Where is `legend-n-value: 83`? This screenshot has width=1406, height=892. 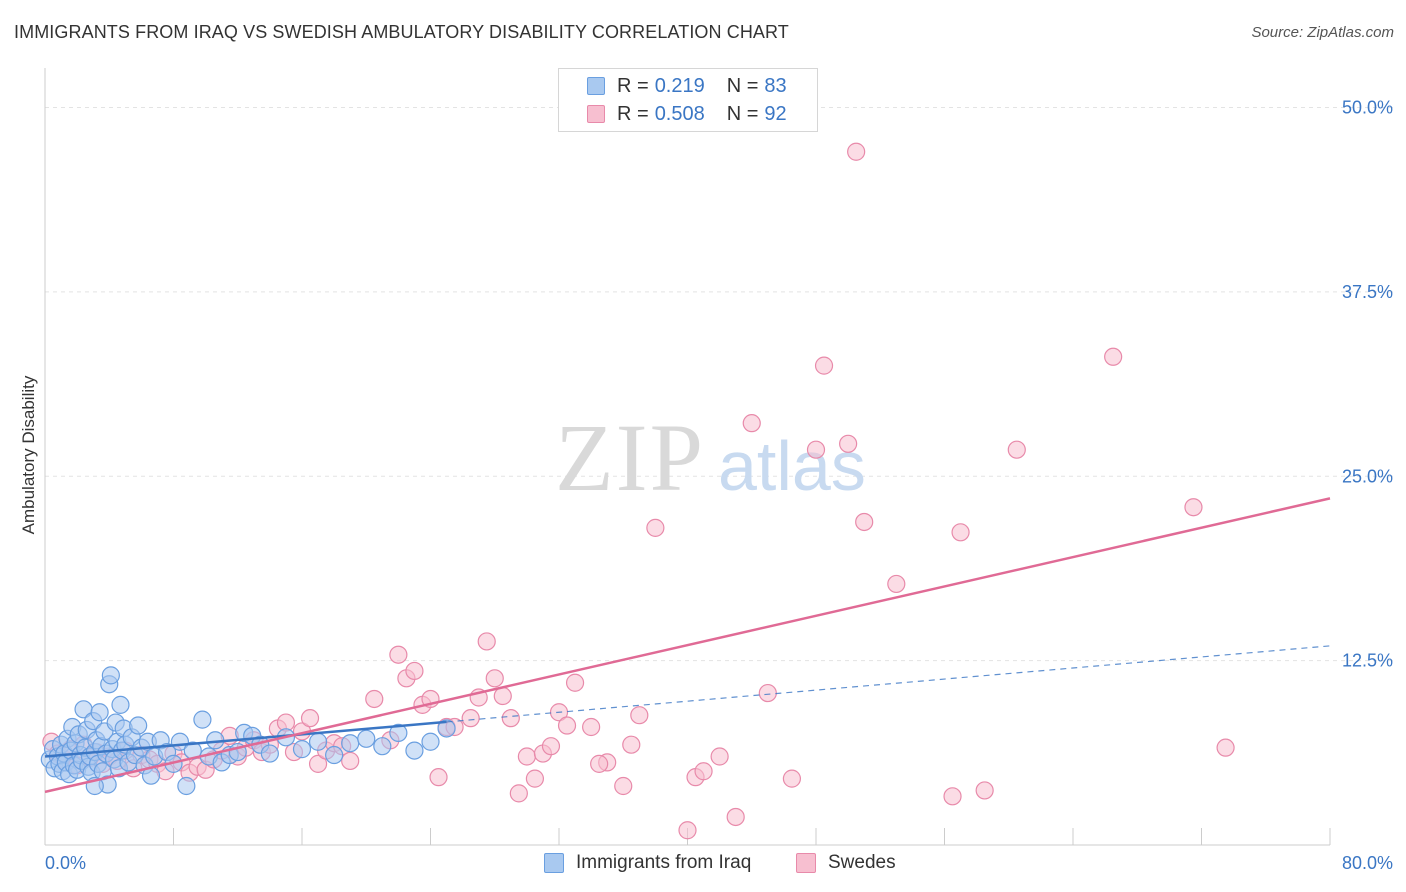
legend-n-value: 83 is located at coordinates (775, 85).